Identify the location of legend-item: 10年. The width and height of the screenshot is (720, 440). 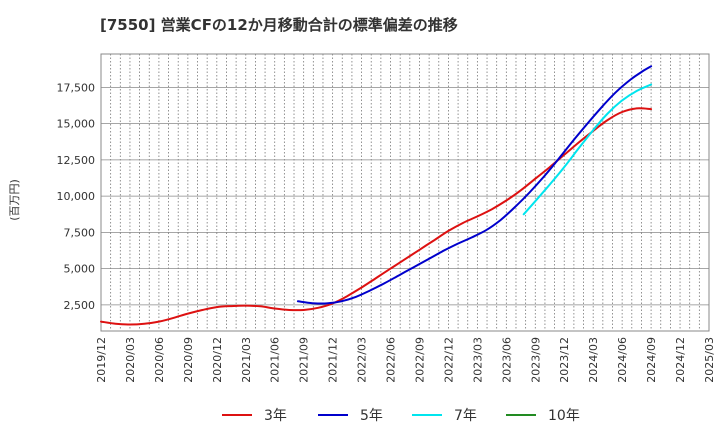
(543, 415).